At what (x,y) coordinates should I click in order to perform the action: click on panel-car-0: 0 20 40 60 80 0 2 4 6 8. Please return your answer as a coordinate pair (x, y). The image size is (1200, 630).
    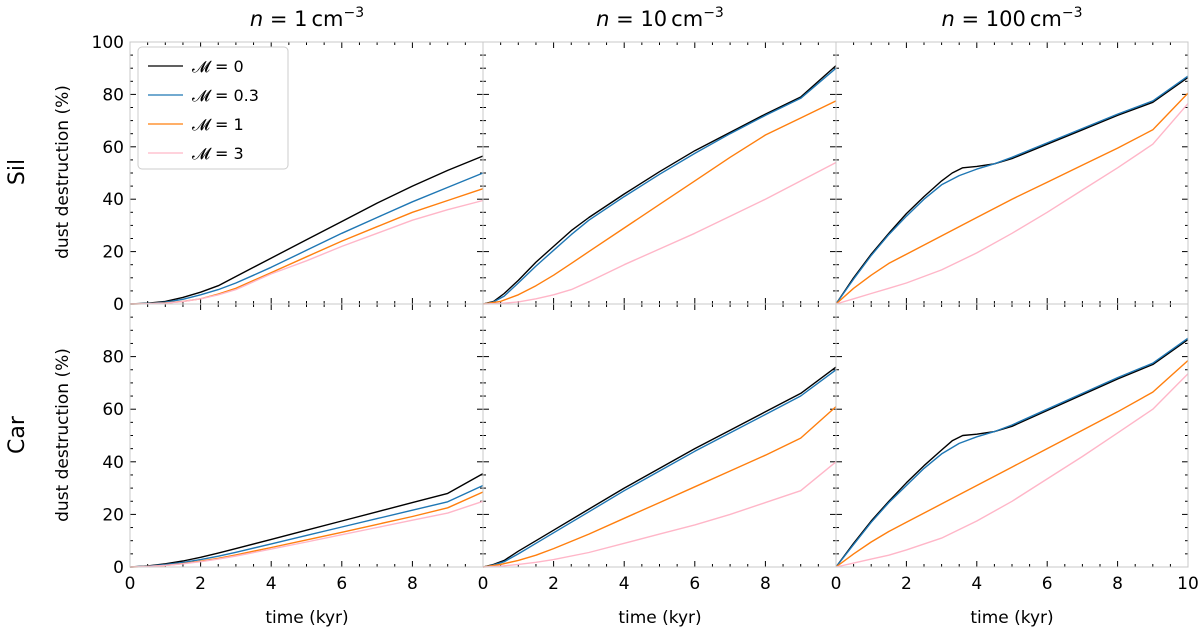
    Looking at the image, I should click on (293, 448).